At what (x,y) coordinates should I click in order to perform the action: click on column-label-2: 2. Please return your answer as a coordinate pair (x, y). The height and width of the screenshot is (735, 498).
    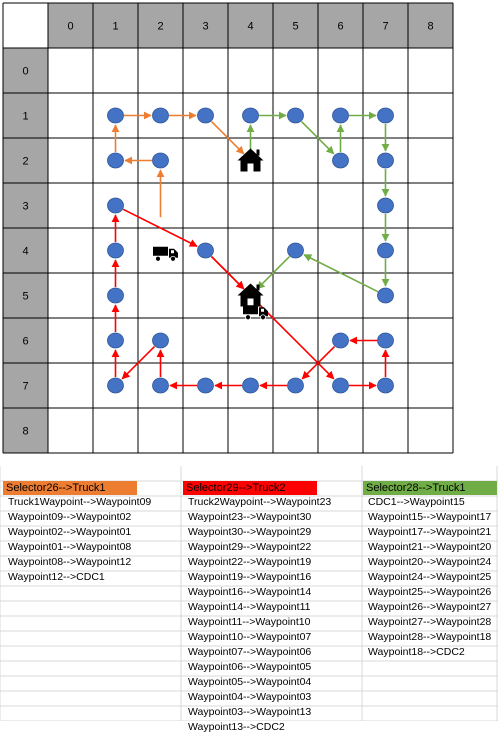
    Looking at the image, I should click on (160, 27).